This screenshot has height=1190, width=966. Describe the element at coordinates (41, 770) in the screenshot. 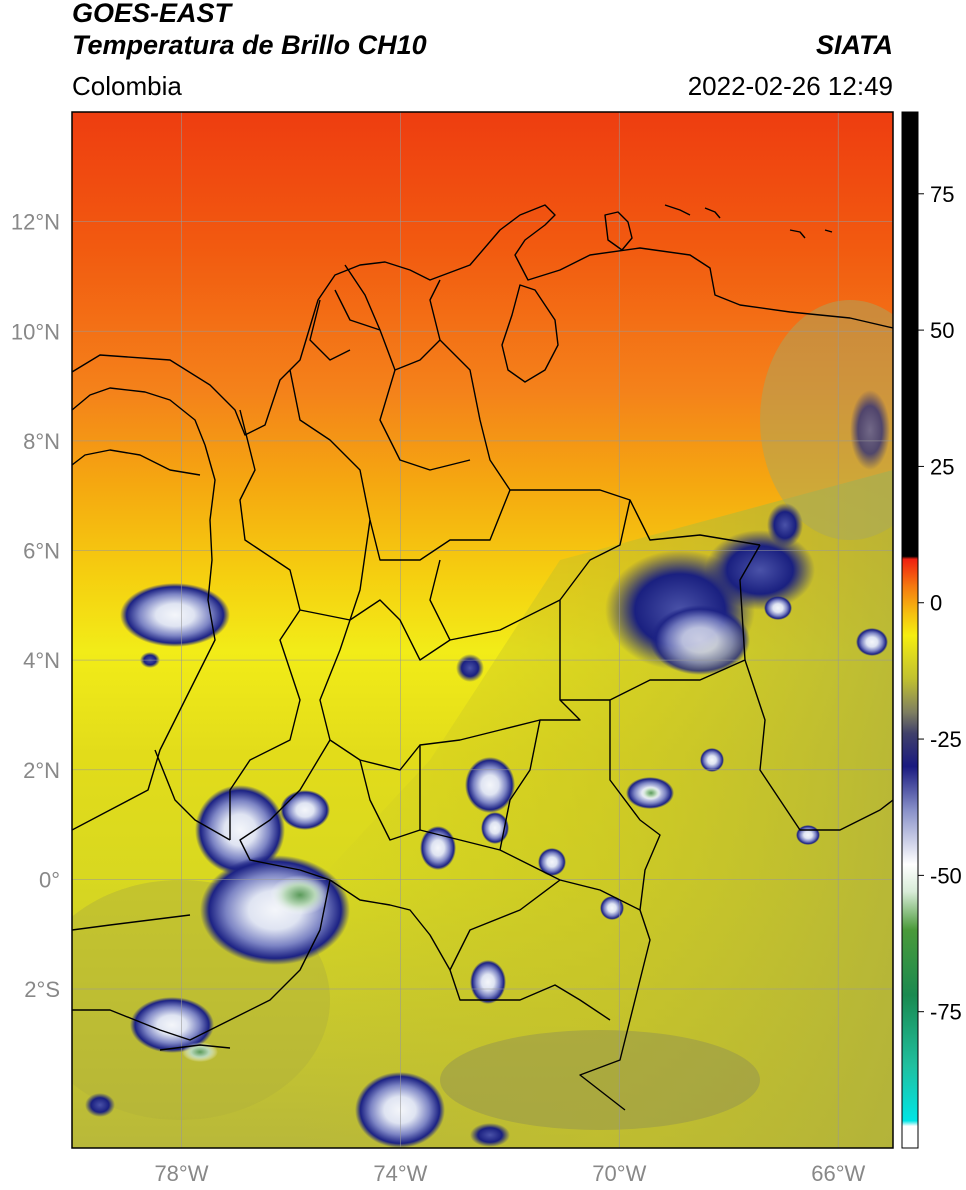

I see `lat-tick-label: 2°N` at that location.